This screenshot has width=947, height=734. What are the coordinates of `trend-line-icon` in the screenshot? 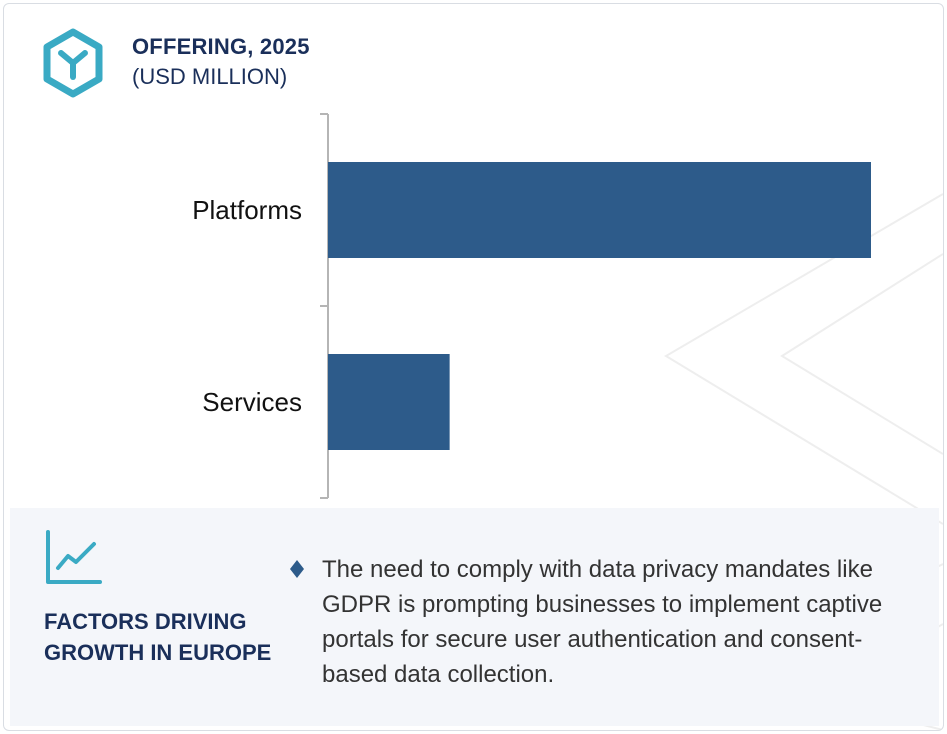 It's located at (74, 557).